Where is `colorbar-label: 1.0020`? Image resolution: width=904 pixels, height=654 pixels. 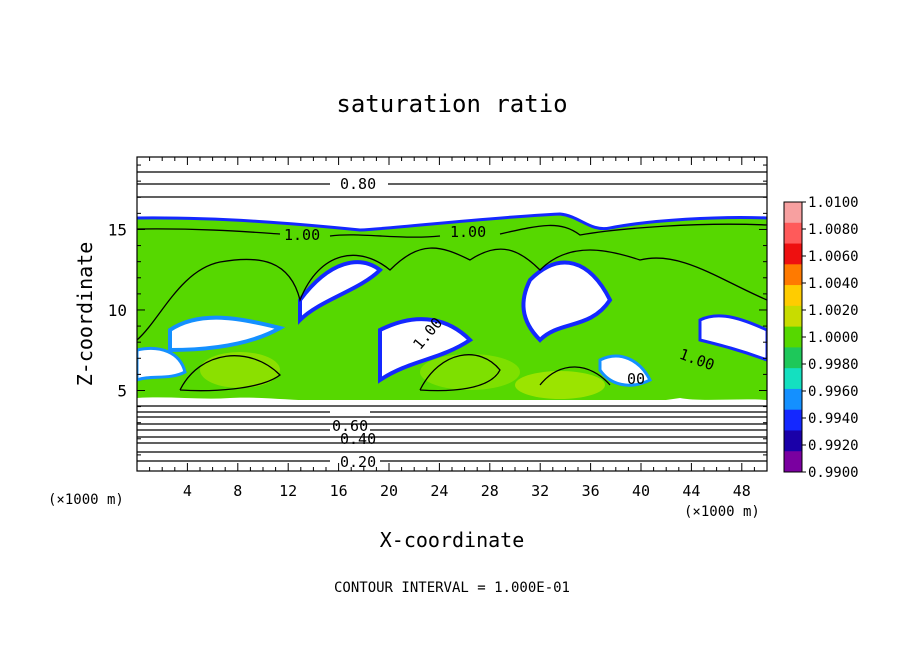 colorbar-label: 1.0020 is located at coordinates (833, 311).